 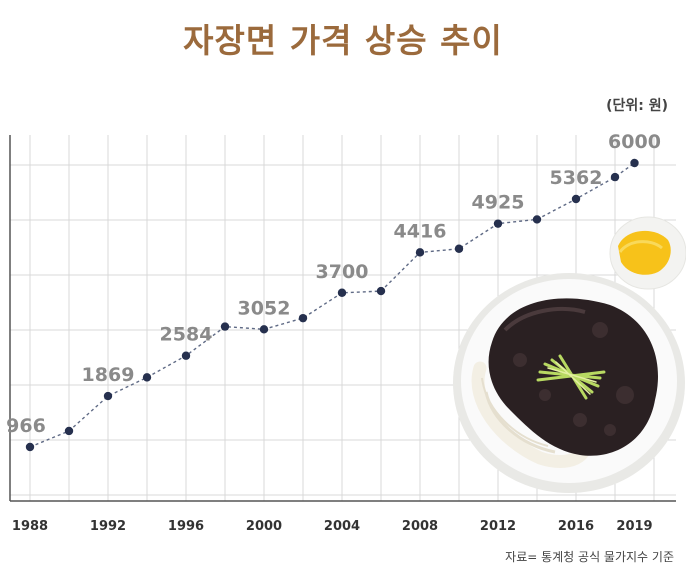 What do you see at coordinates (634, 142) in the screenshot?
I see `data-label: 6000` at bounding box center [634, 142].